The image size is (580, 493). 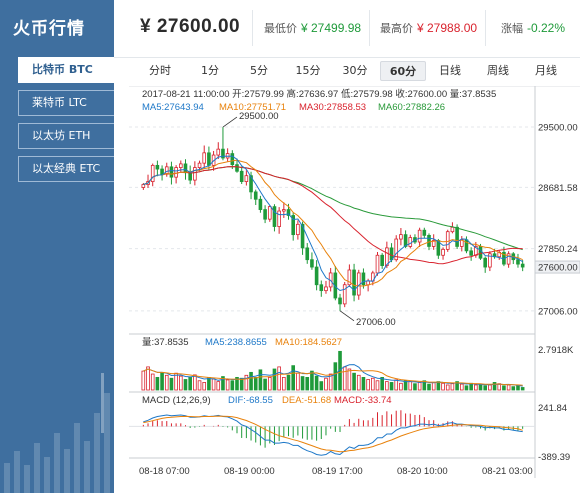 I want to click on tab-weekly: 周线, so click(x=498, y=70).